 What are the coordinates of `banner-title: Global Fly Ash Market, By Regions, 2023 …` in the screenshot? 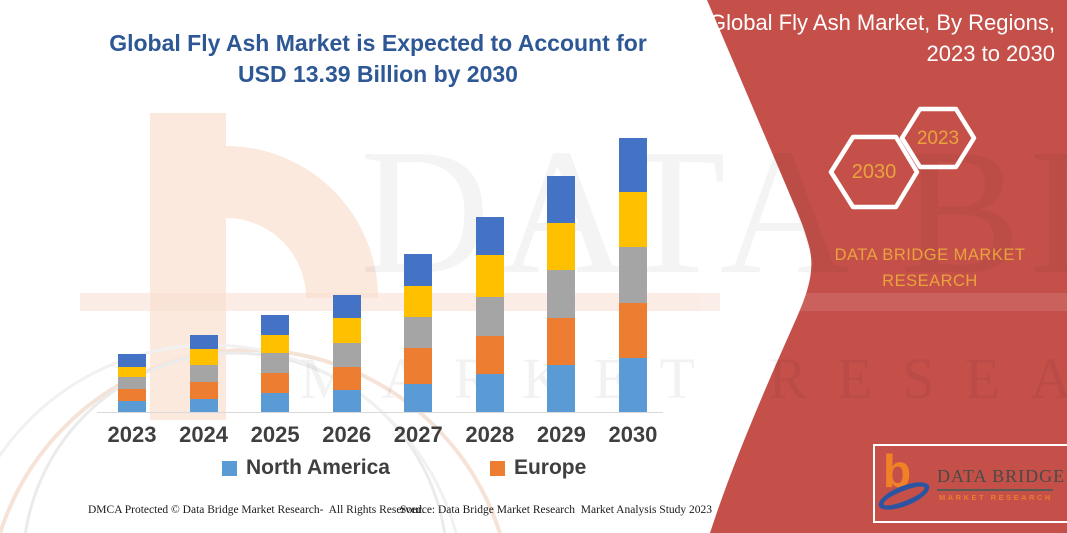 It's located at (881, 38).